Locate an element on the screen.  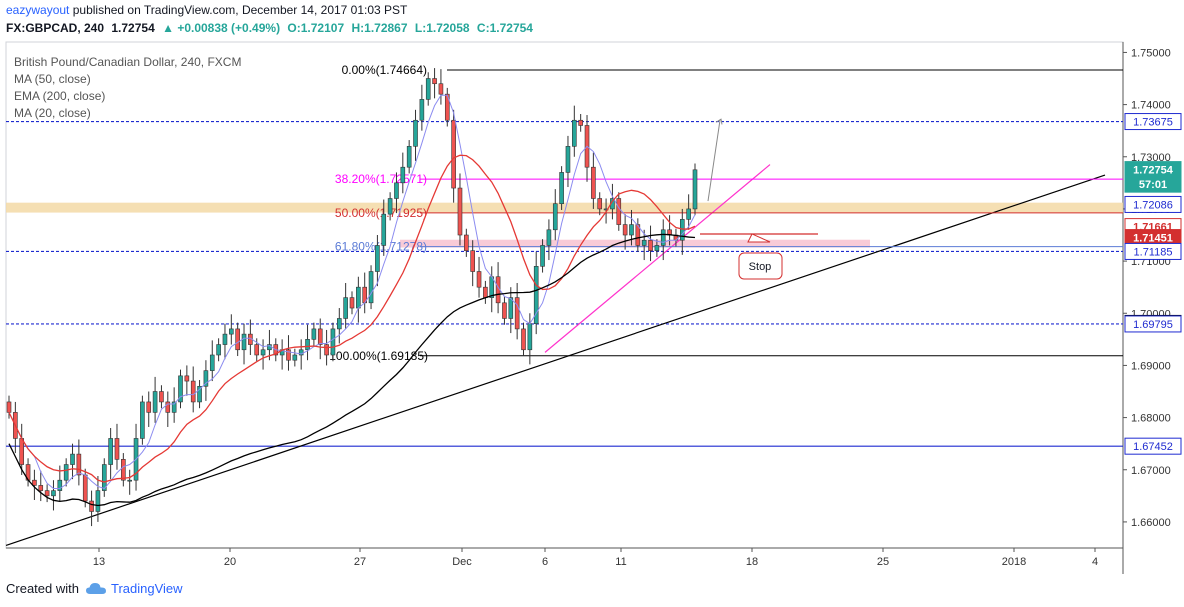
y-tick-label: 1.68000 is located at coordinates (1151, 419).